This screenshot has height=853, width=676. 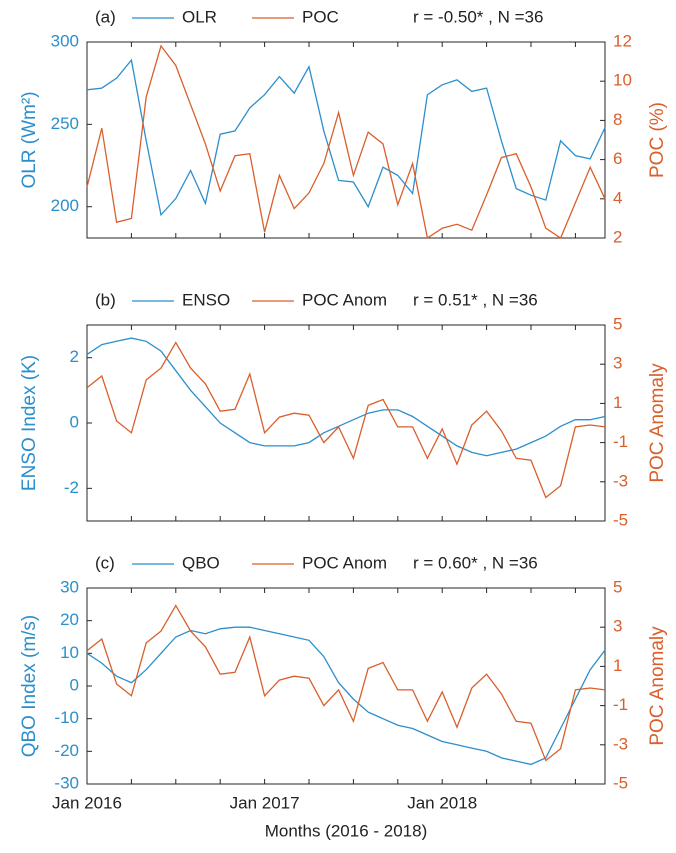 I want to click on y-tick-label: 2, so click(x=74, y=356).